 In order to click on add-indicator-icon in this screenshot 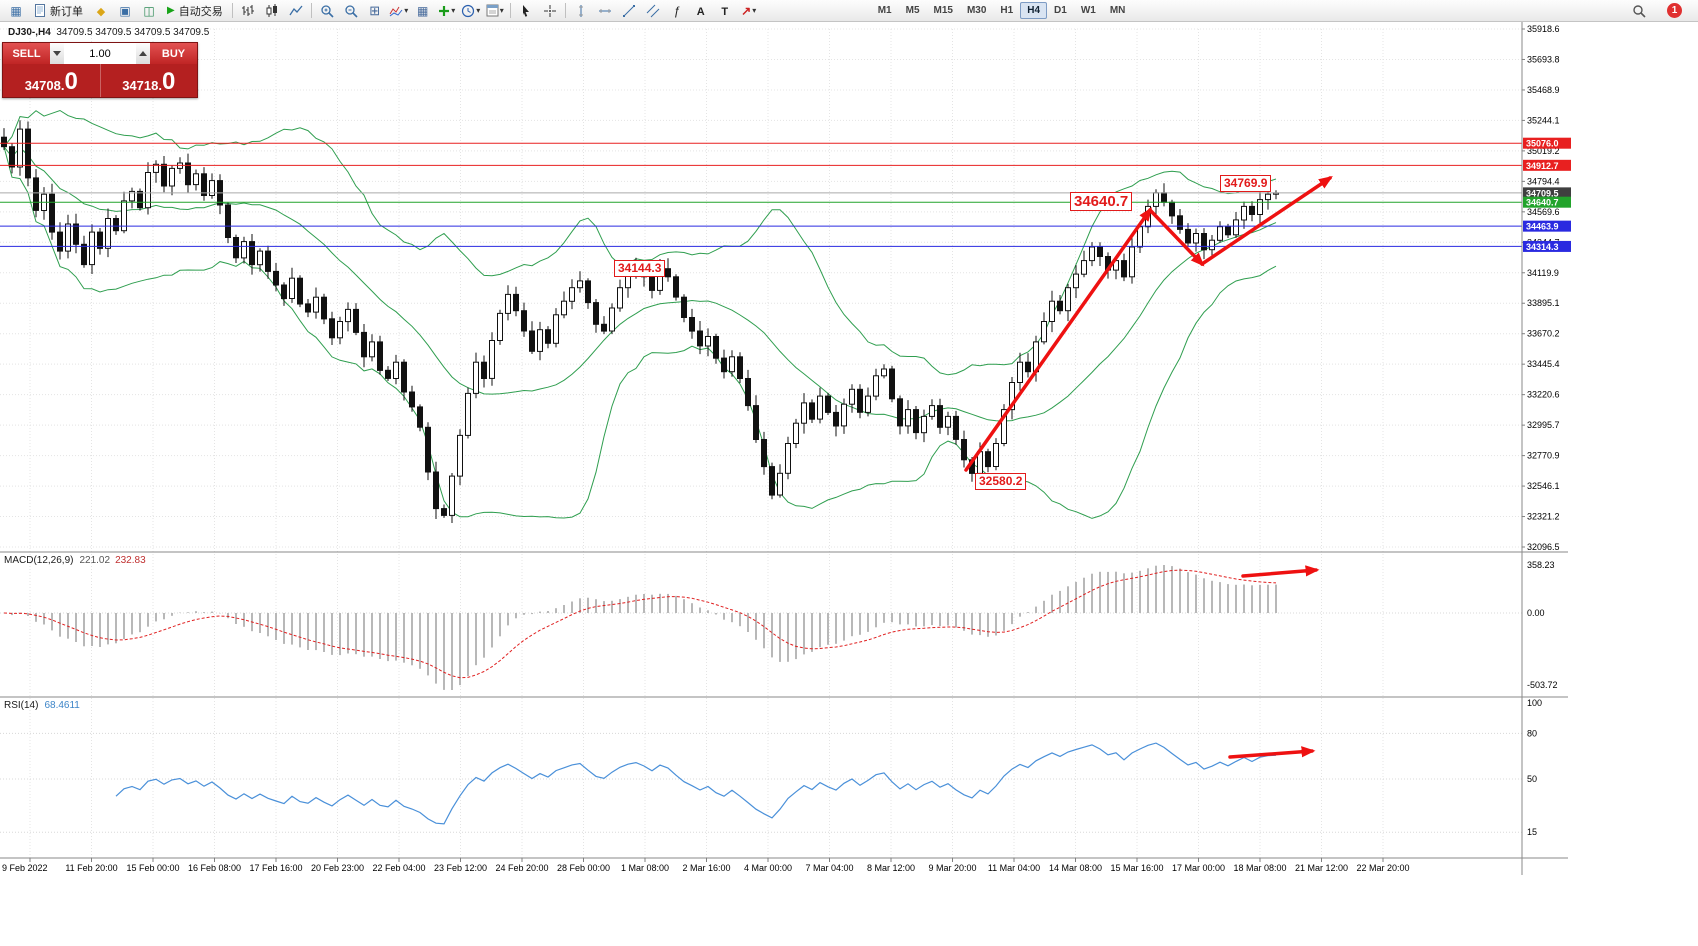, I will do `click(447, 10)`.